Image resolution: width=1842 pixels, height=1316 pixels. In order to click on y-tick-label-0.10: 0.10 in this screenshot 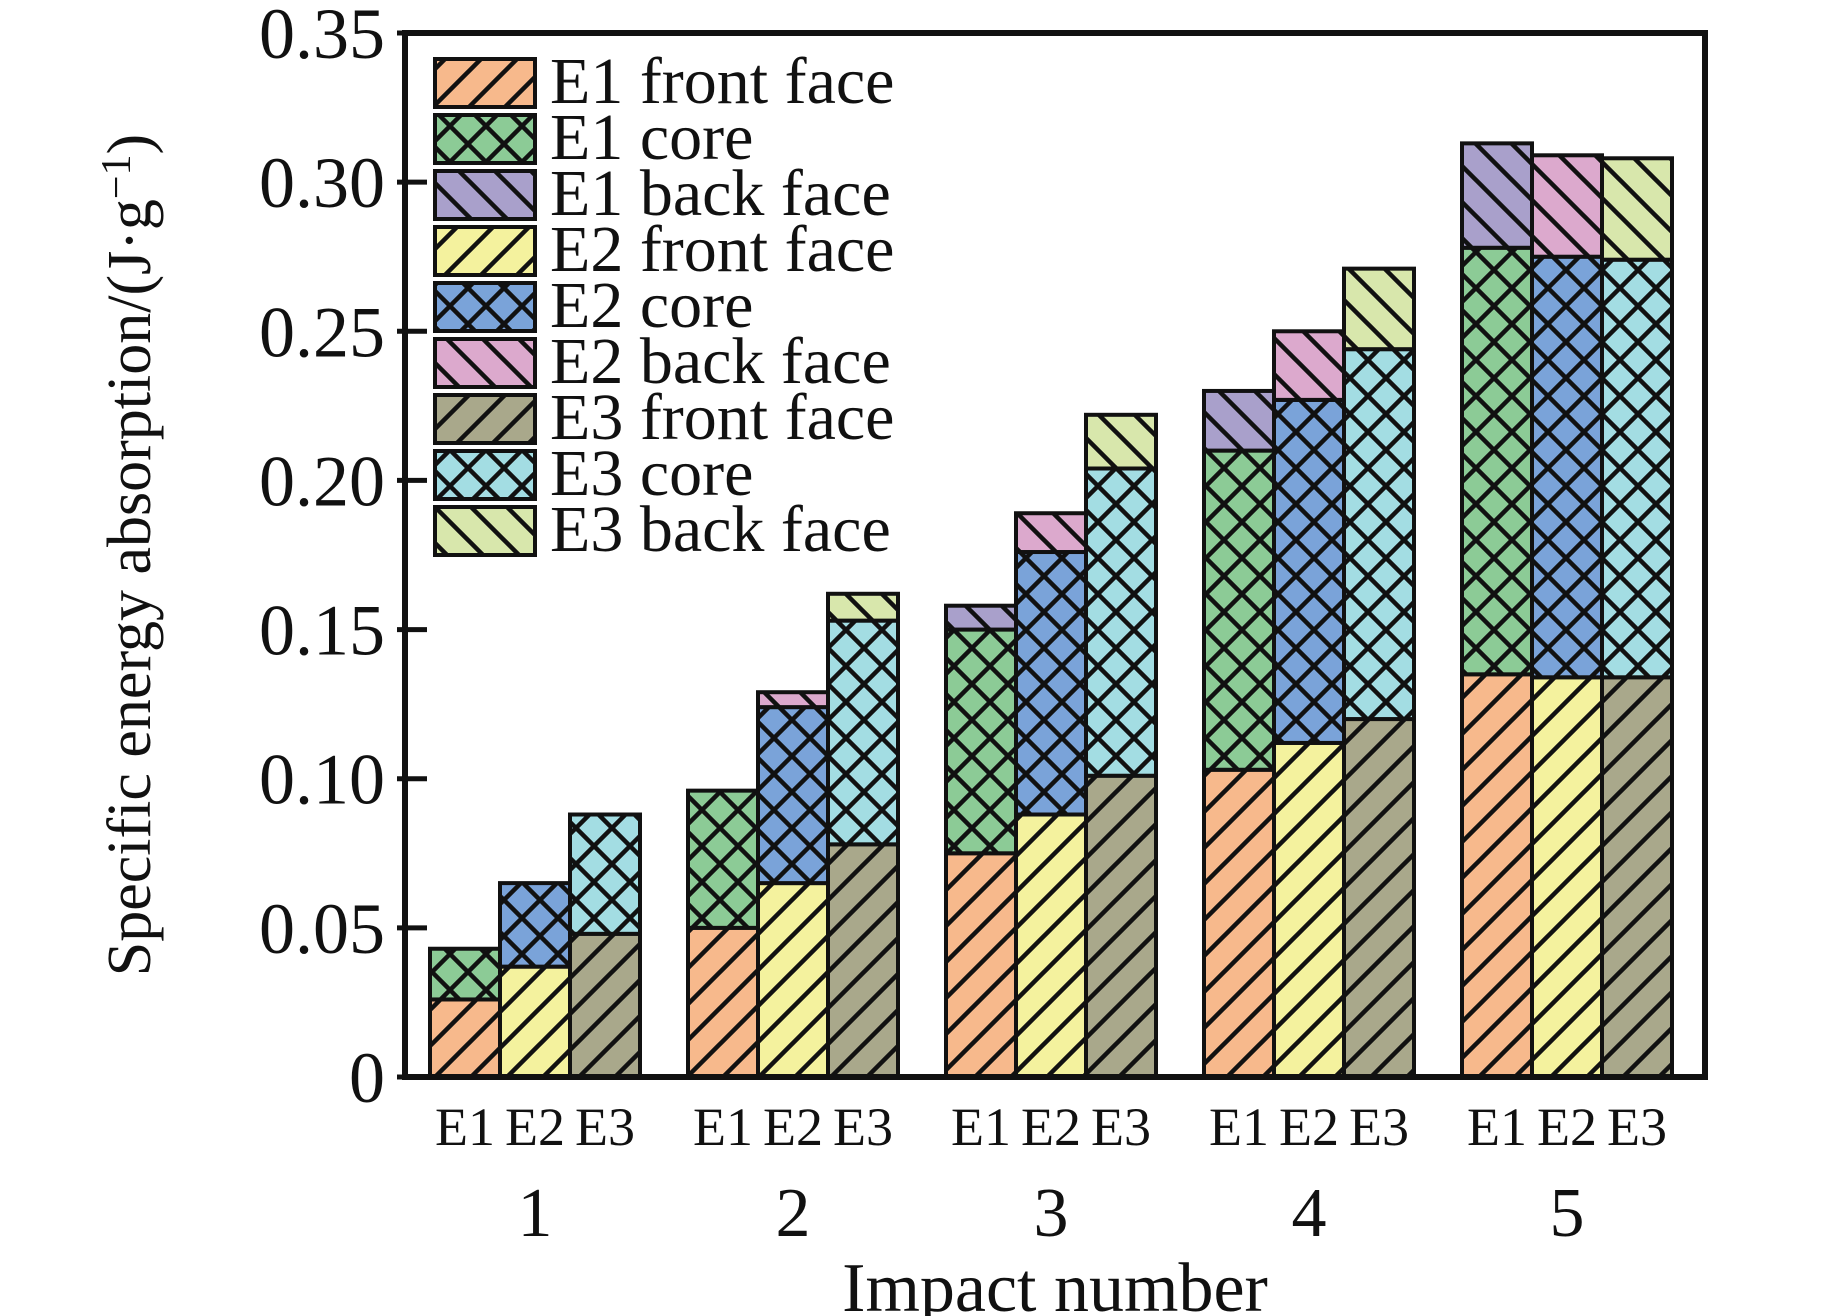, I will do `click(322, 780)`.